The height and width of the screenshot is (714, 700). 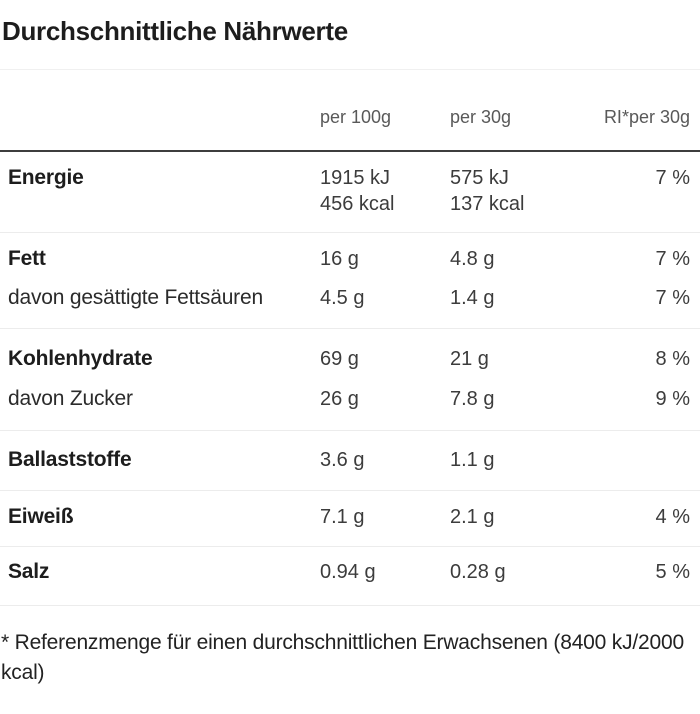 What do you see at coordinates (70, 459) in the screenshot?
I see `row-label: Ballaststoffe` at bounding box center [70, 459].